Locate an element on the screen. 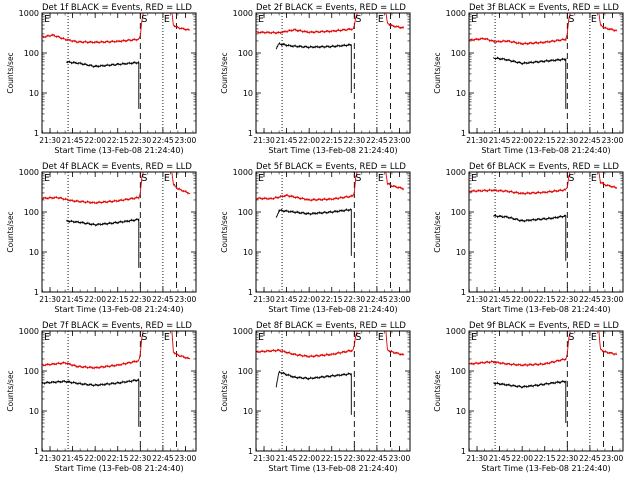  chart-title: Det 3f BLACK = Events, RED = LLD is located at coordinates (544, 8).